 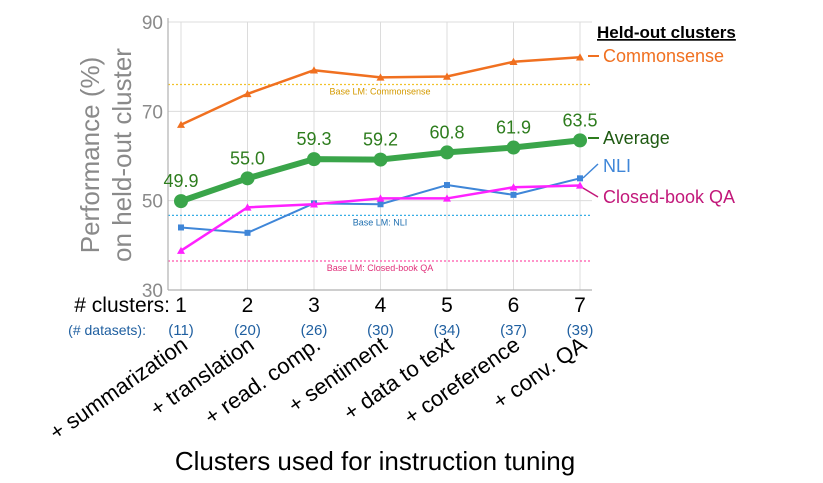 What do you see at coordinates (122, 305) in the screenshot?
I see `clusters-row-label: # clusters:` at bounding box center [122, 305].